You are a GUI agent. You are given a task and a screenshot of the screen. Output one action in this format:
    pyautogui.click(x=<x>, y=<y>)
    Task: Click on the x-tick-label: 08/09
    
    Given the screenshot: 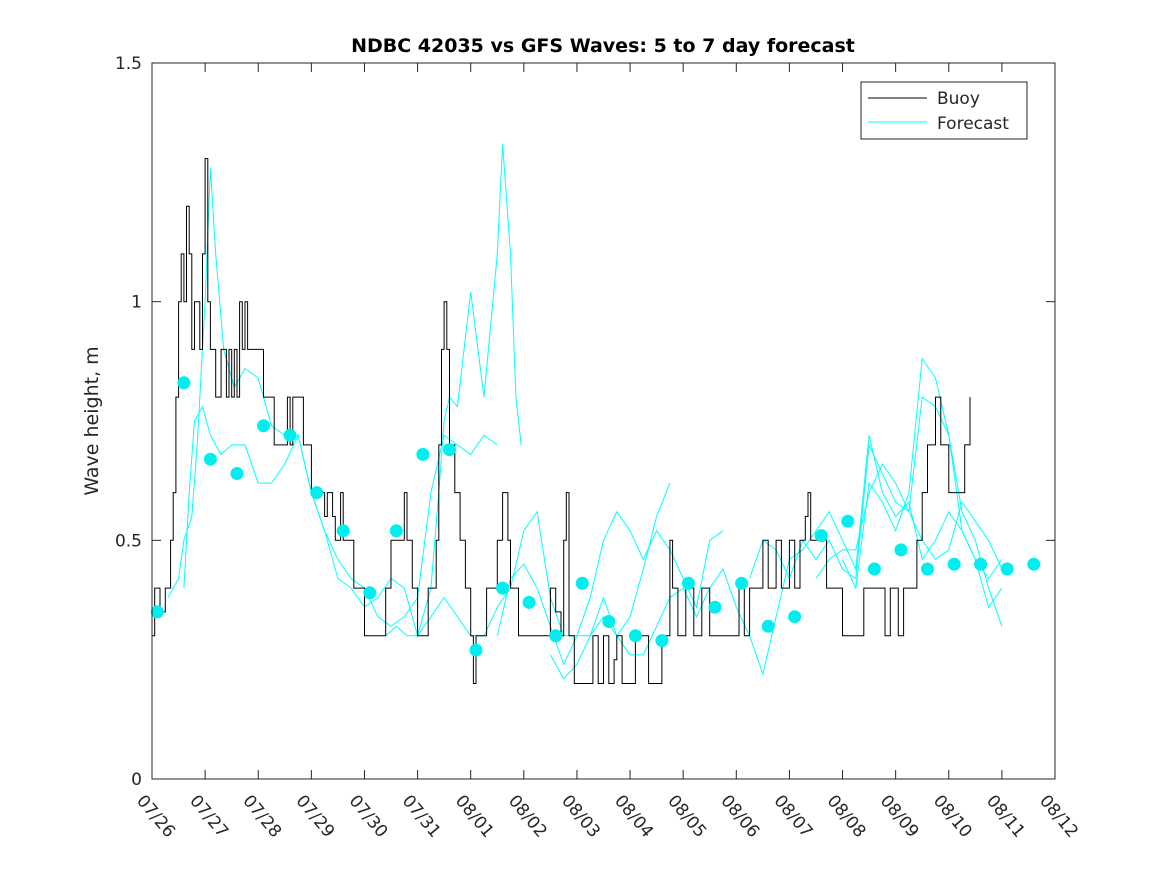 What is the action you would take?
    pyautogui.click(x=899, y=816)
    